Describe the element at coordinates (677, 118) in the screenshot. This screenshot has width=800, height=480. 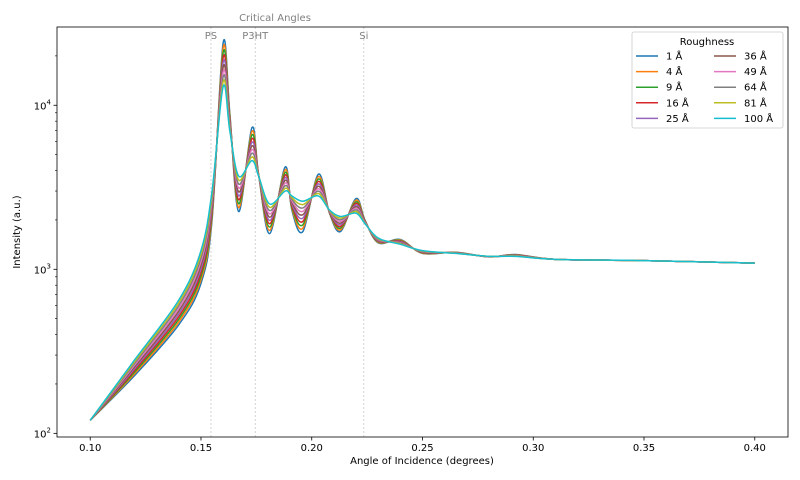
I see `legend-label: 25 Å` at that location.